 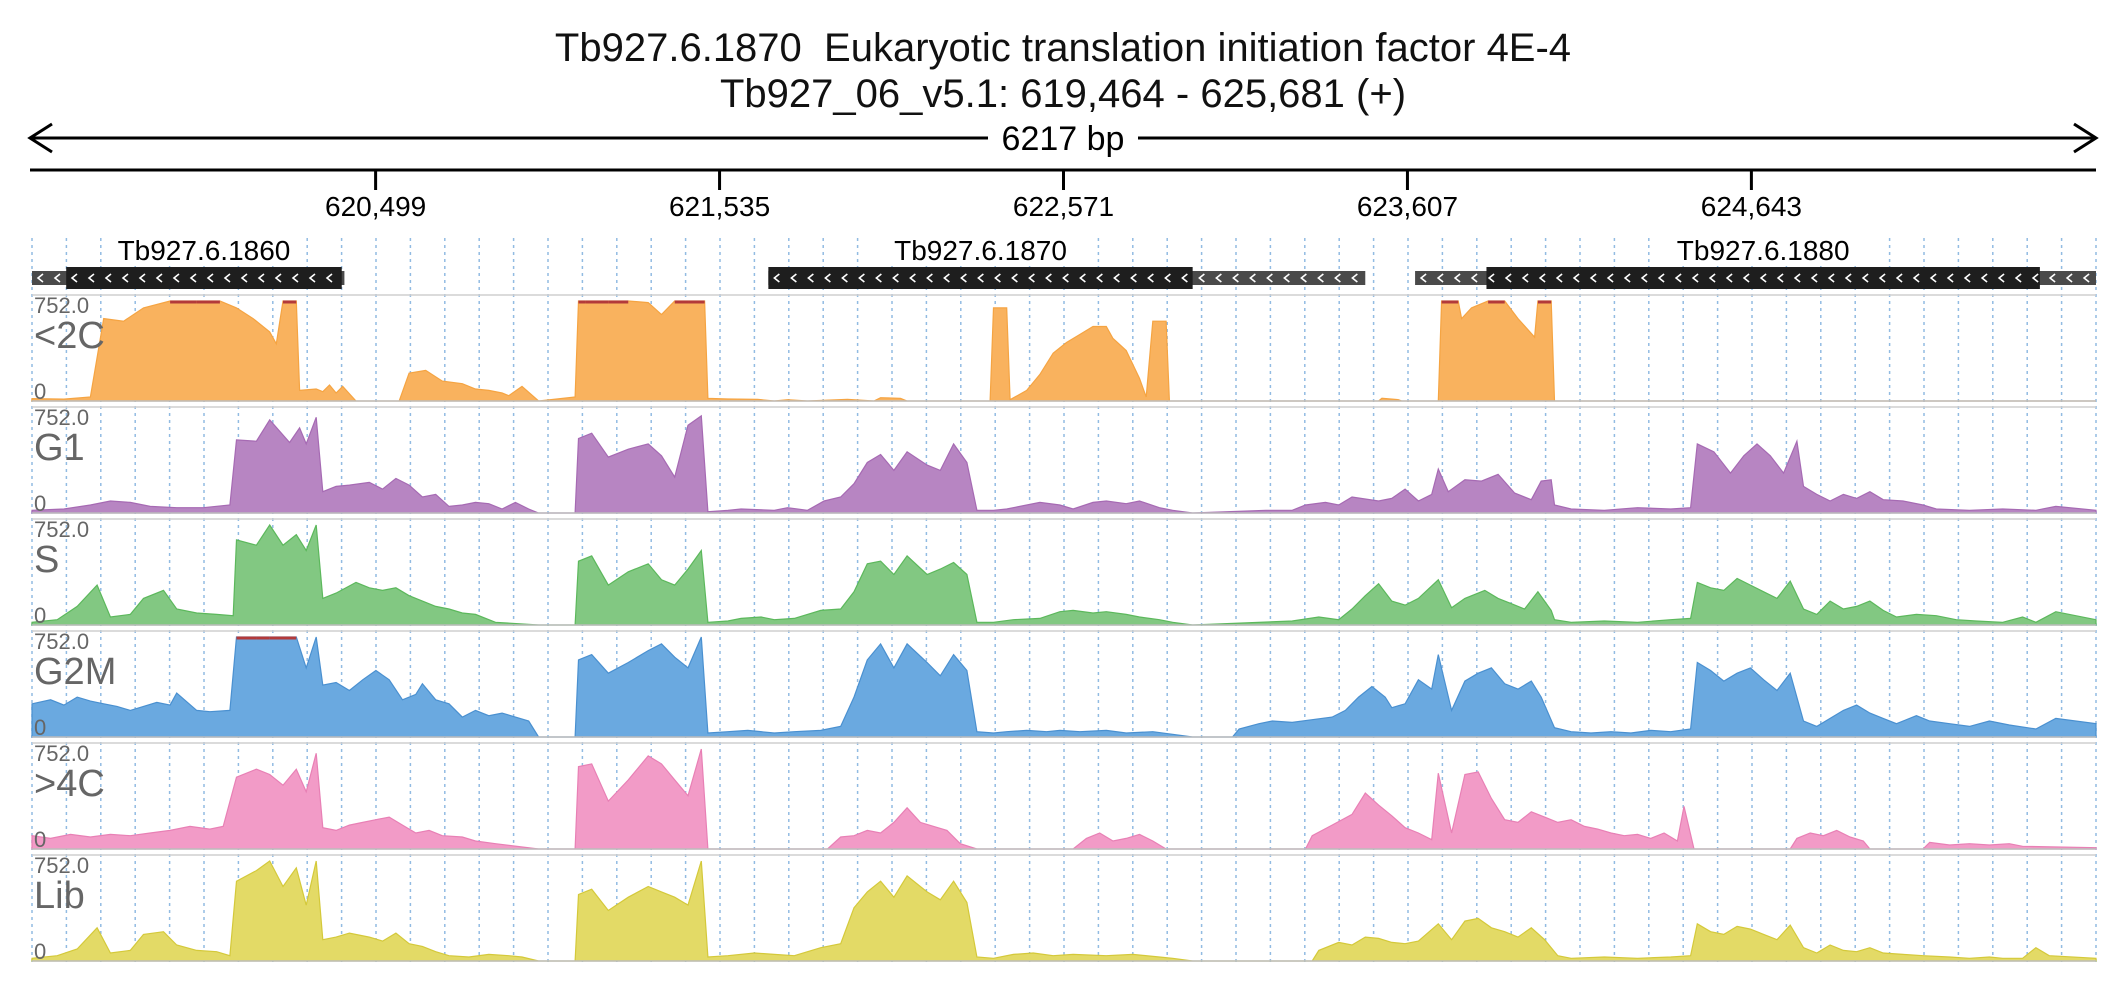 I want to click on coverage-track: 752.0 0 G1, so click(x=1064, y=460).